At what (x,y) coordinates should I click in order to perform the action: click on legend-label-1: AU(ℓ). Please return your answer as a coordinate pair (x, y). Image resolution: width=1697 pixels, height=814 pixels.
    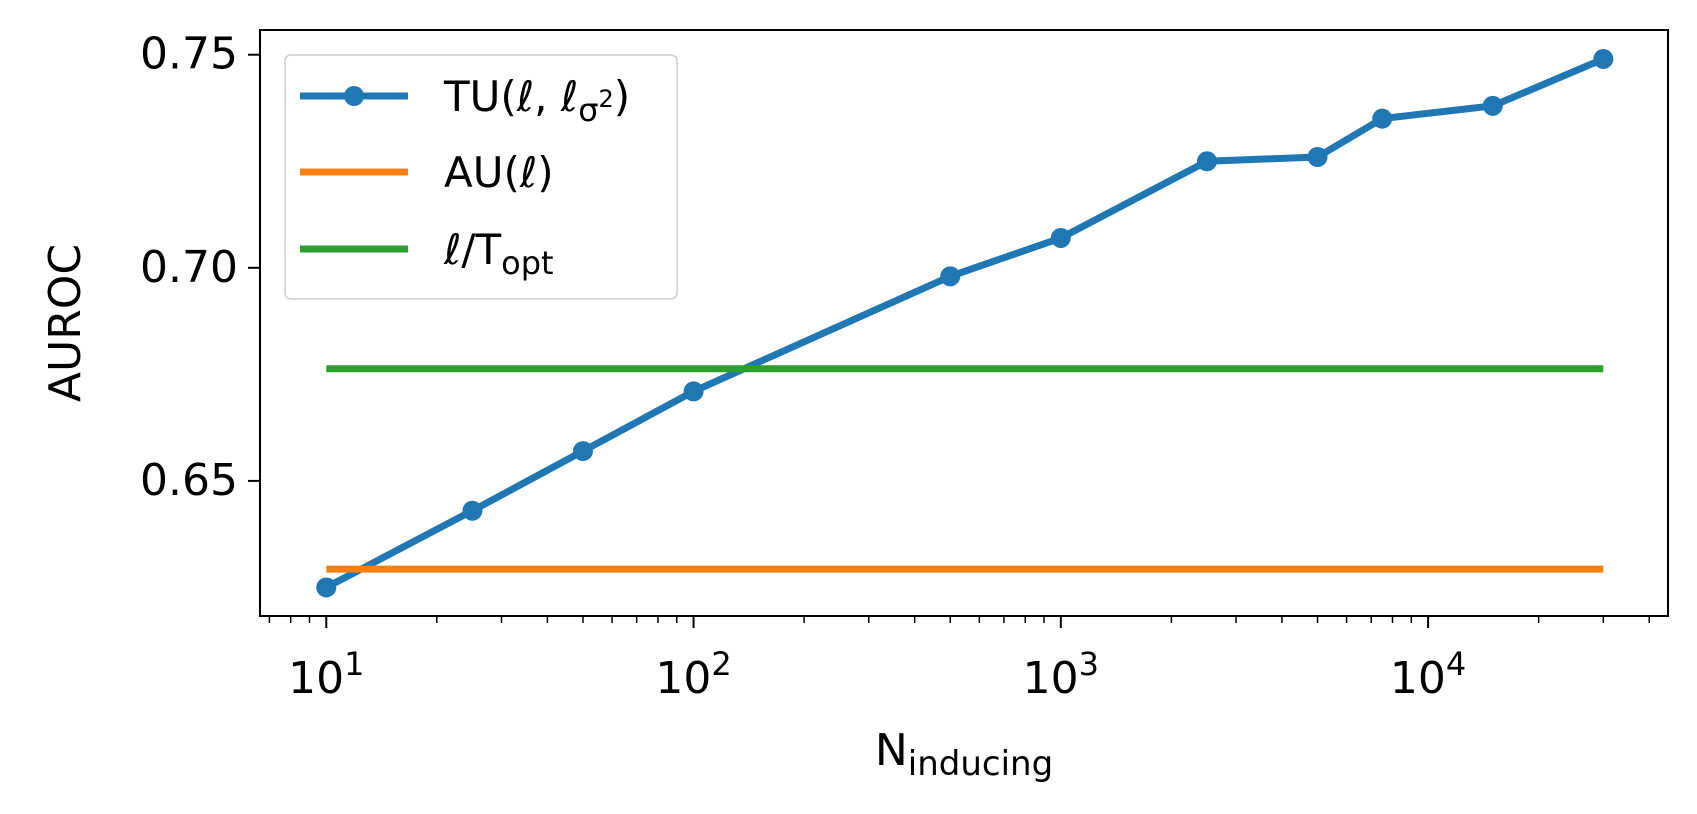
    Looking at the image, I should click on (499, 172).